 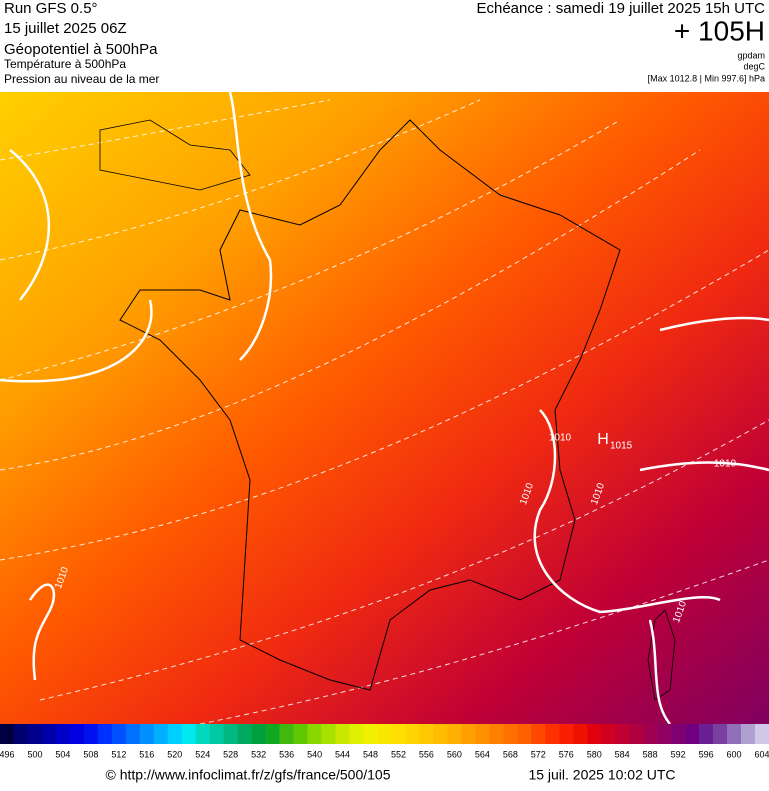 What do you see at coordinates (370, 754) in the screenshot?
I see `scale-label: 548` at bounding box center [370, 754].